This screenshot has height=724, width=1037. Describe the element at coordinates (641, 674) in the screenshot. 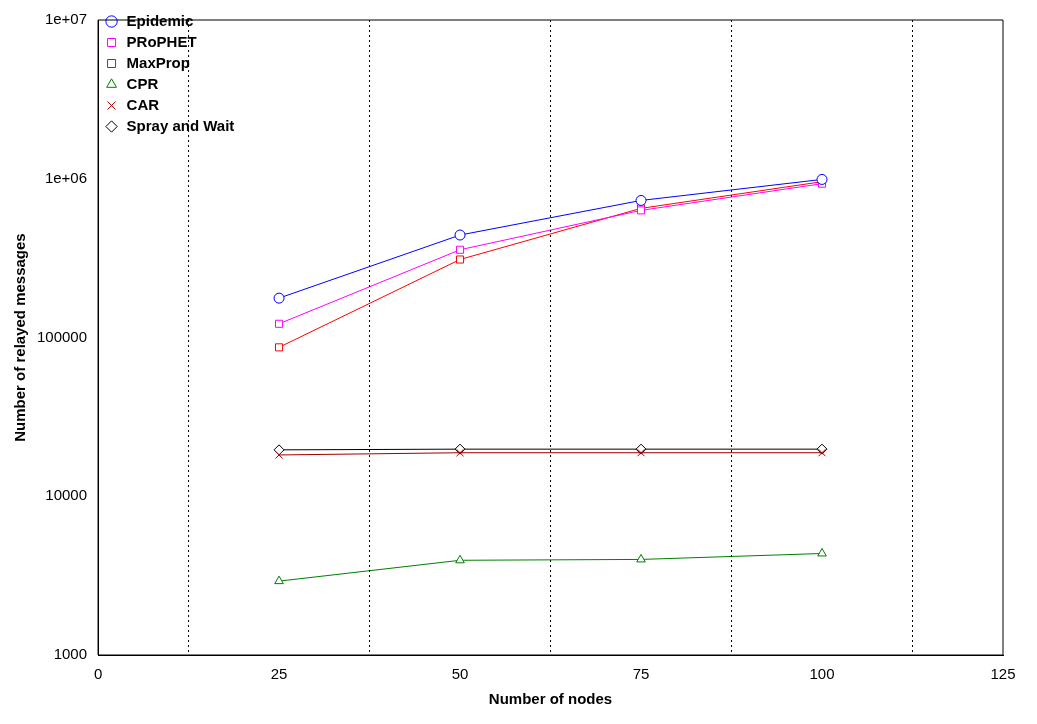

I see `x-tick-label: 75` at that location.